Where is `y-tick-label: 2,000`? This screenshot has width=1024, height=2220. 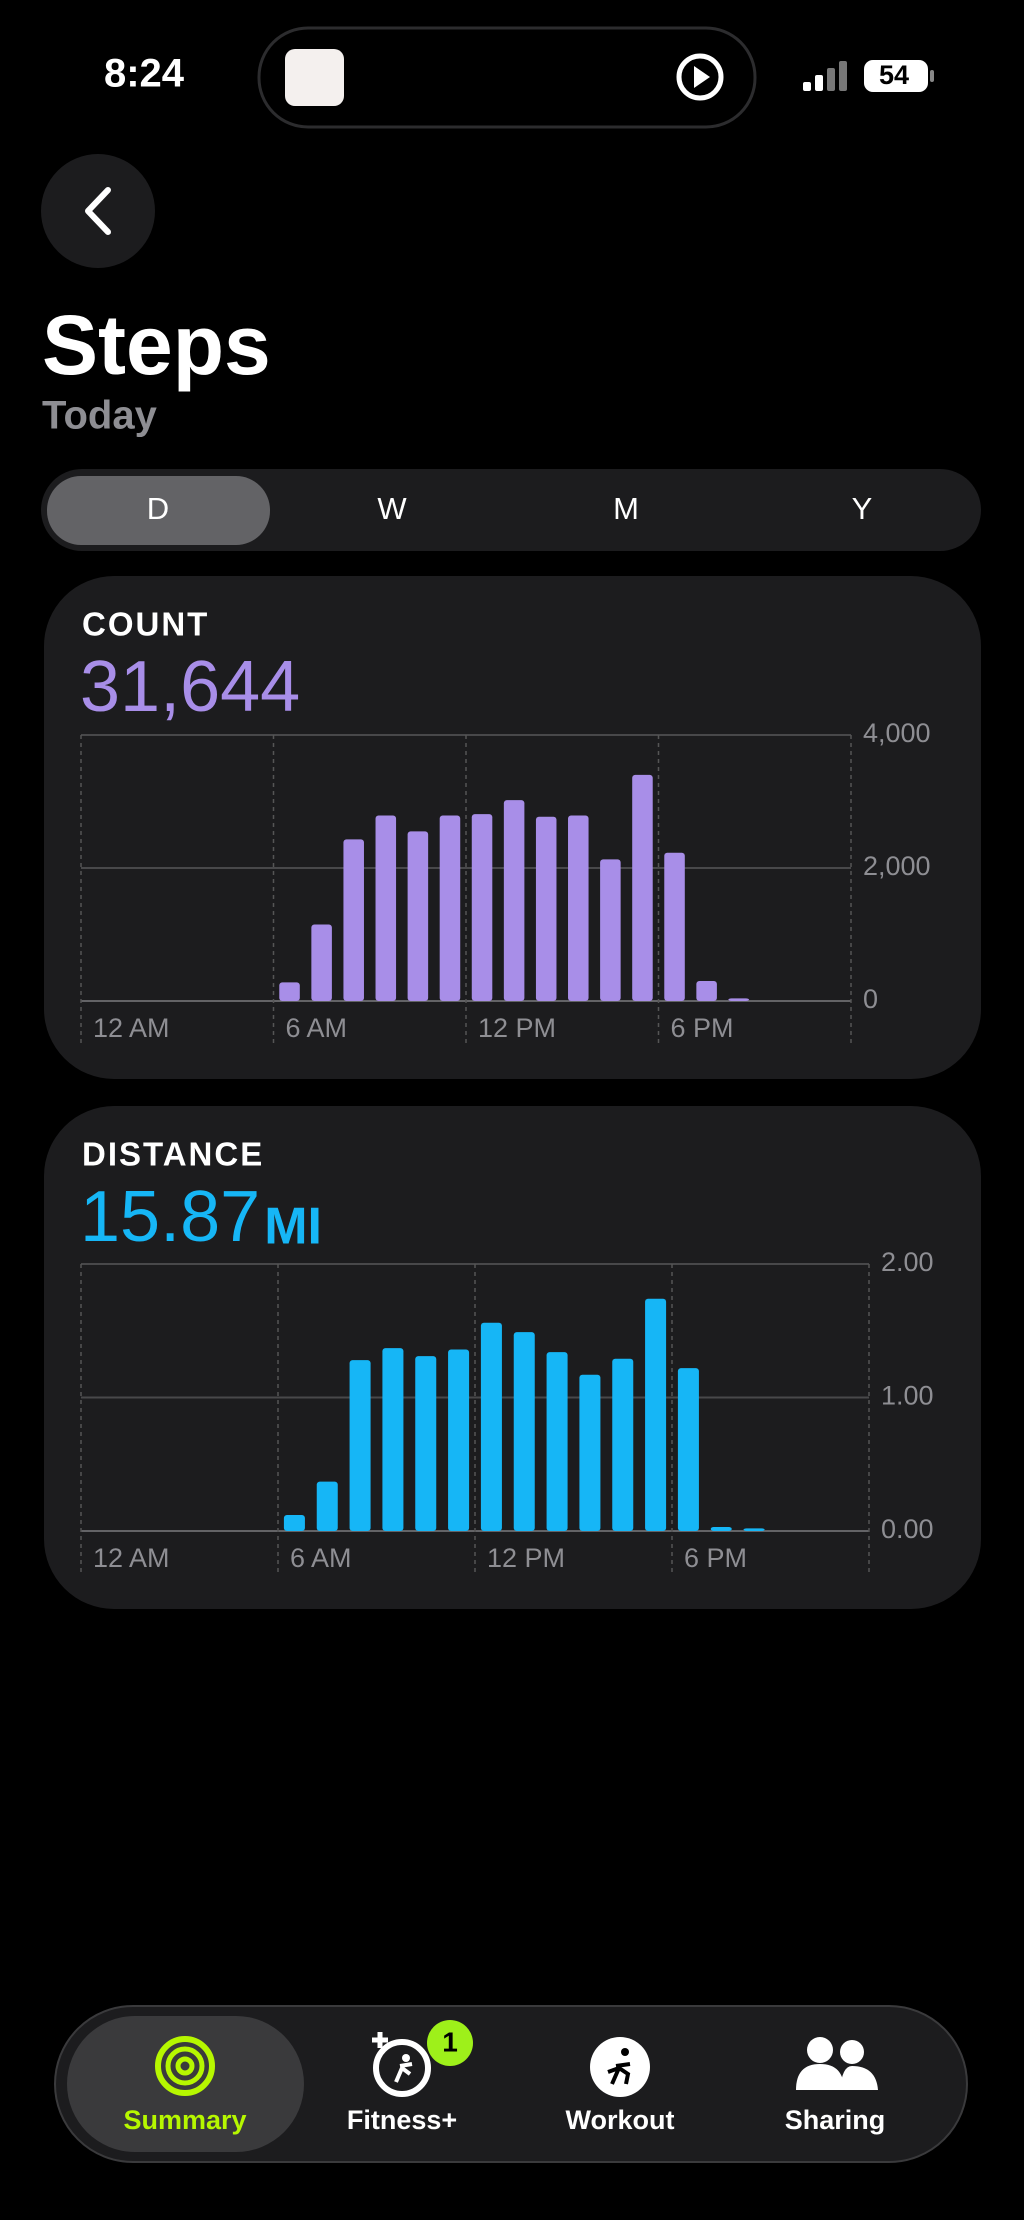 y-tick-label: 2,000 is located at coordinates (897, 866).